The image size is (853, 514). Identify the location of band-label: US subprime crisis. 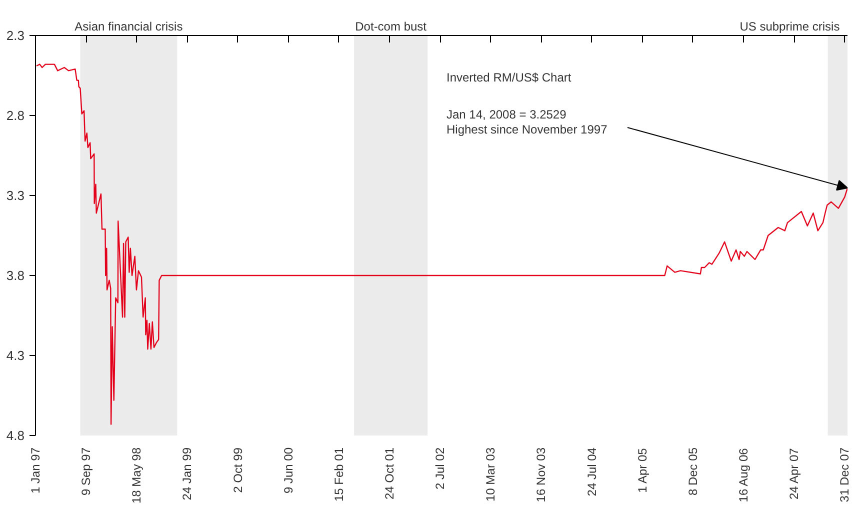
(790, 27).